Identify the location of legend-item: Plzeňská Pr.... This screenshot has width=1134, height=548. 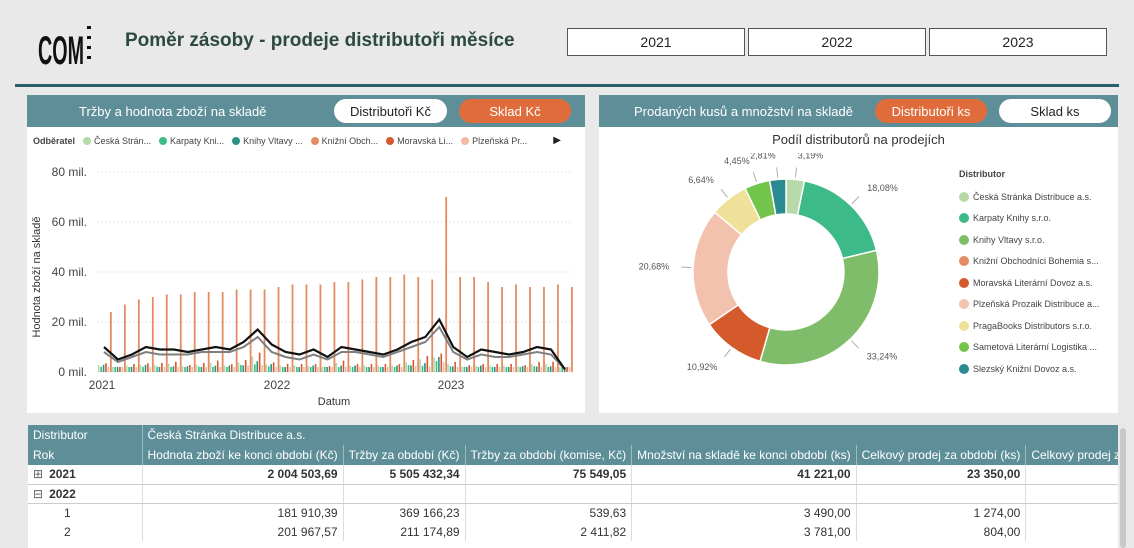
(494, 141).